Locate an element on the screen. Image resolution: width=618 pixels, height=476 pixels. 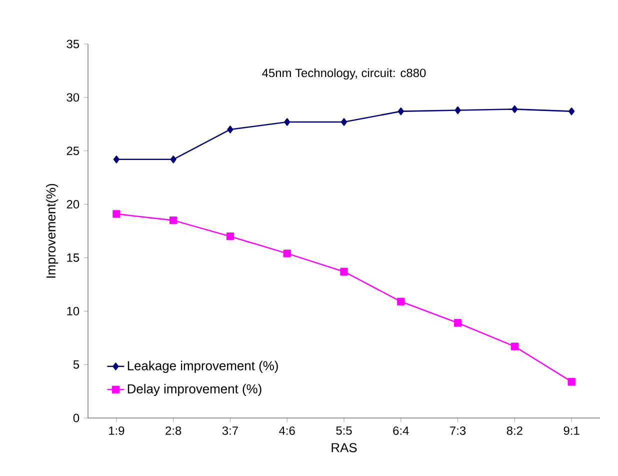
y-tick-label: 25 is located at coordinates (73, 151).